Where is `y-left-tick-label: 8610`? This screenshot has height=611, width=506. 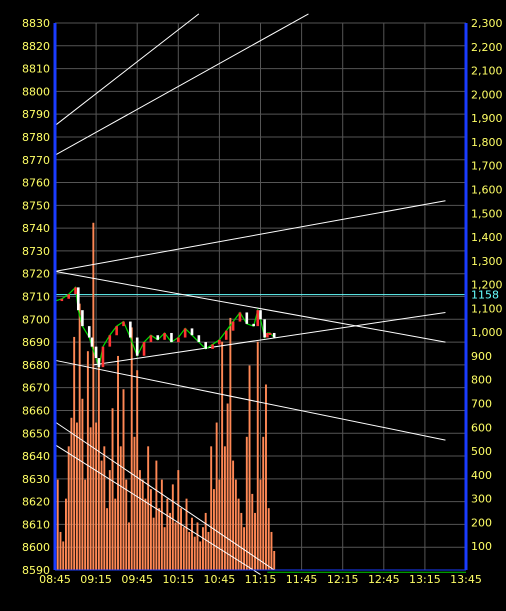
y-left-tick-label: 8610 is located at coordinates (36, 524).